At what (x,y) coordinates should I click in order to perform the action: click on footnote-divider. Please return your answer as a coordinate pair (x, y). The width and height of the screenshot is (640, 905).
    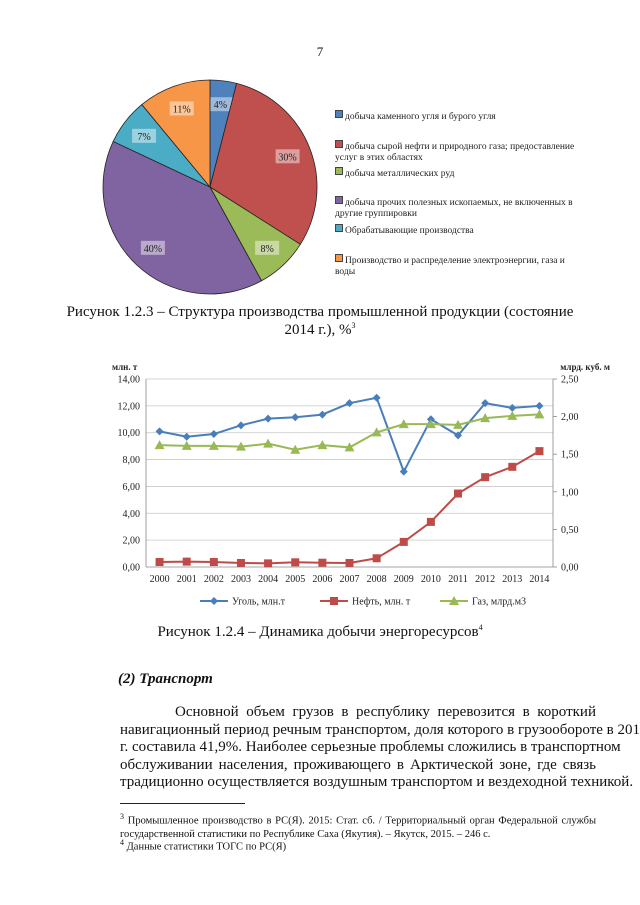
    Looking at the image, I should click on (182, 803).